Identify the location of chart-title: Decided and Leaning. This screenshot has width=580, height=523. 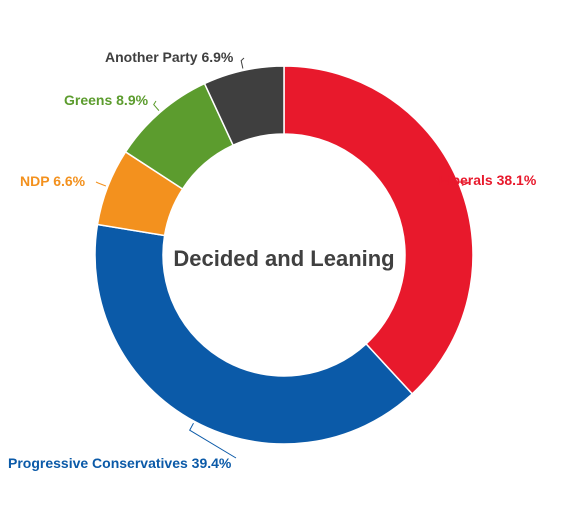
(283, 258).